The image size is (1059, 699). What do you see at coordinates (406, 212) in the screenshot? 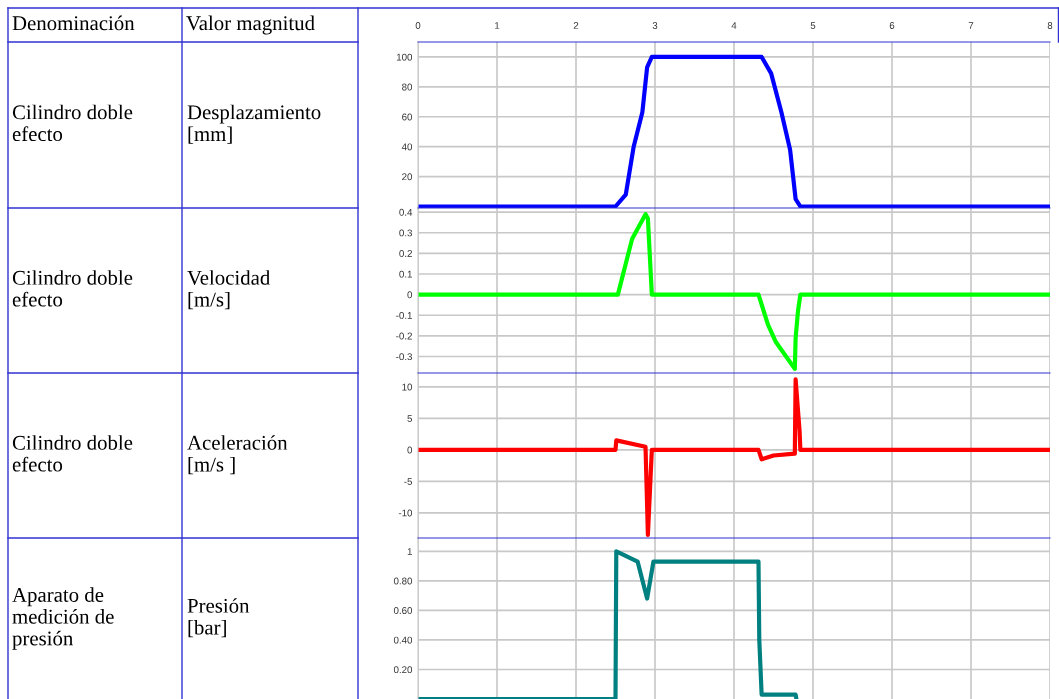
I see `y-tick-label: 0.4` at bounding box center [406, 212].